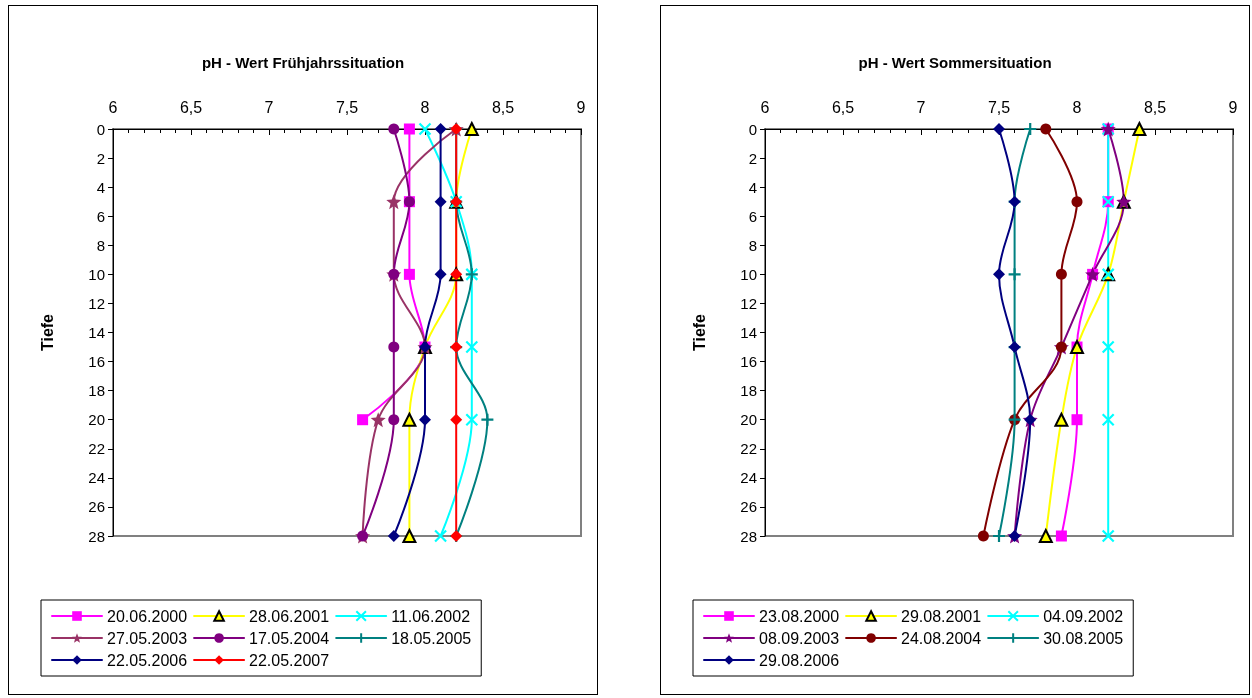 This screenshot has height=698, width=1252. I want to click on chart-title: pH - Wert Sommersituation, so click(955, 62).